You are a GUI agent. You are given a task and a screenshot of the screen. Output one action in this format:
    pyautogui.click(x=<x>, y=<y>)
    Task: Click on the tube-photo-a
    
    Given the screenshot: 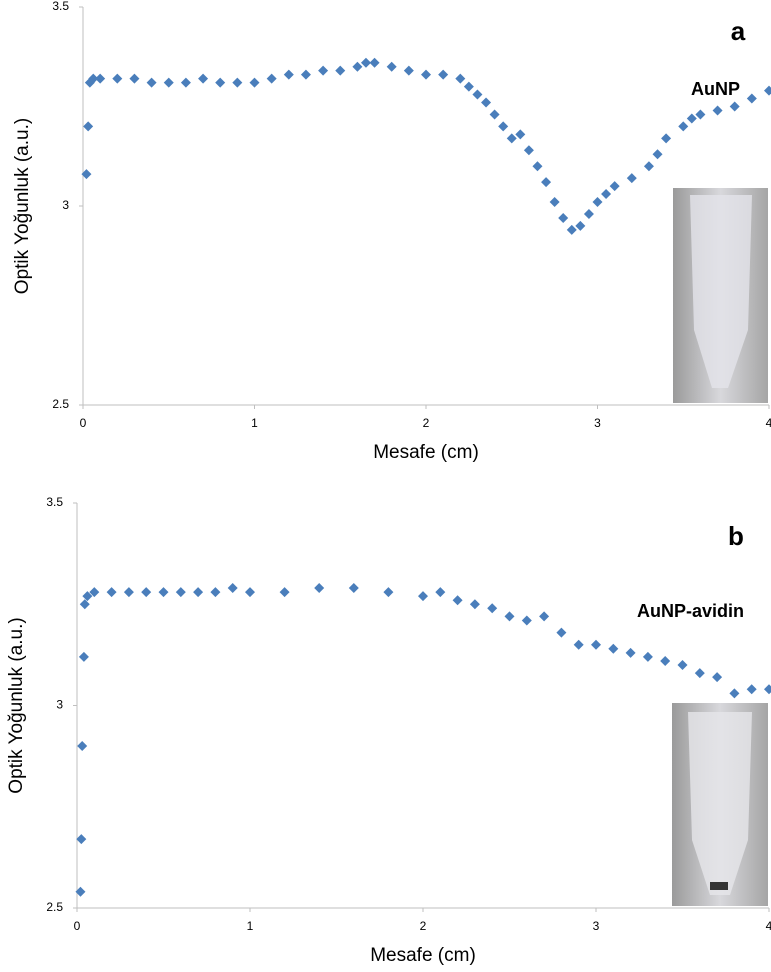 What is the action you would take?
    pyautogui.click(x=720, y=295)
    